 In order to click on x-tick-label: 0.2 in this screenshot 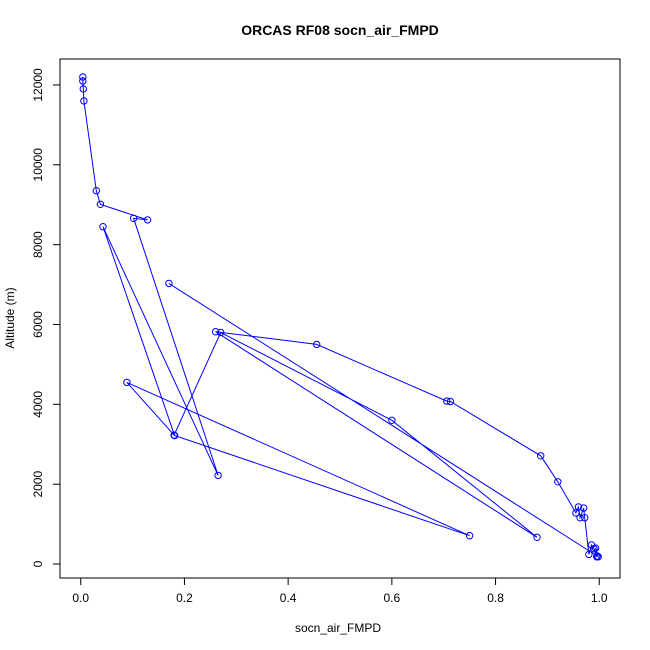, I will do `click(184, 598)`.